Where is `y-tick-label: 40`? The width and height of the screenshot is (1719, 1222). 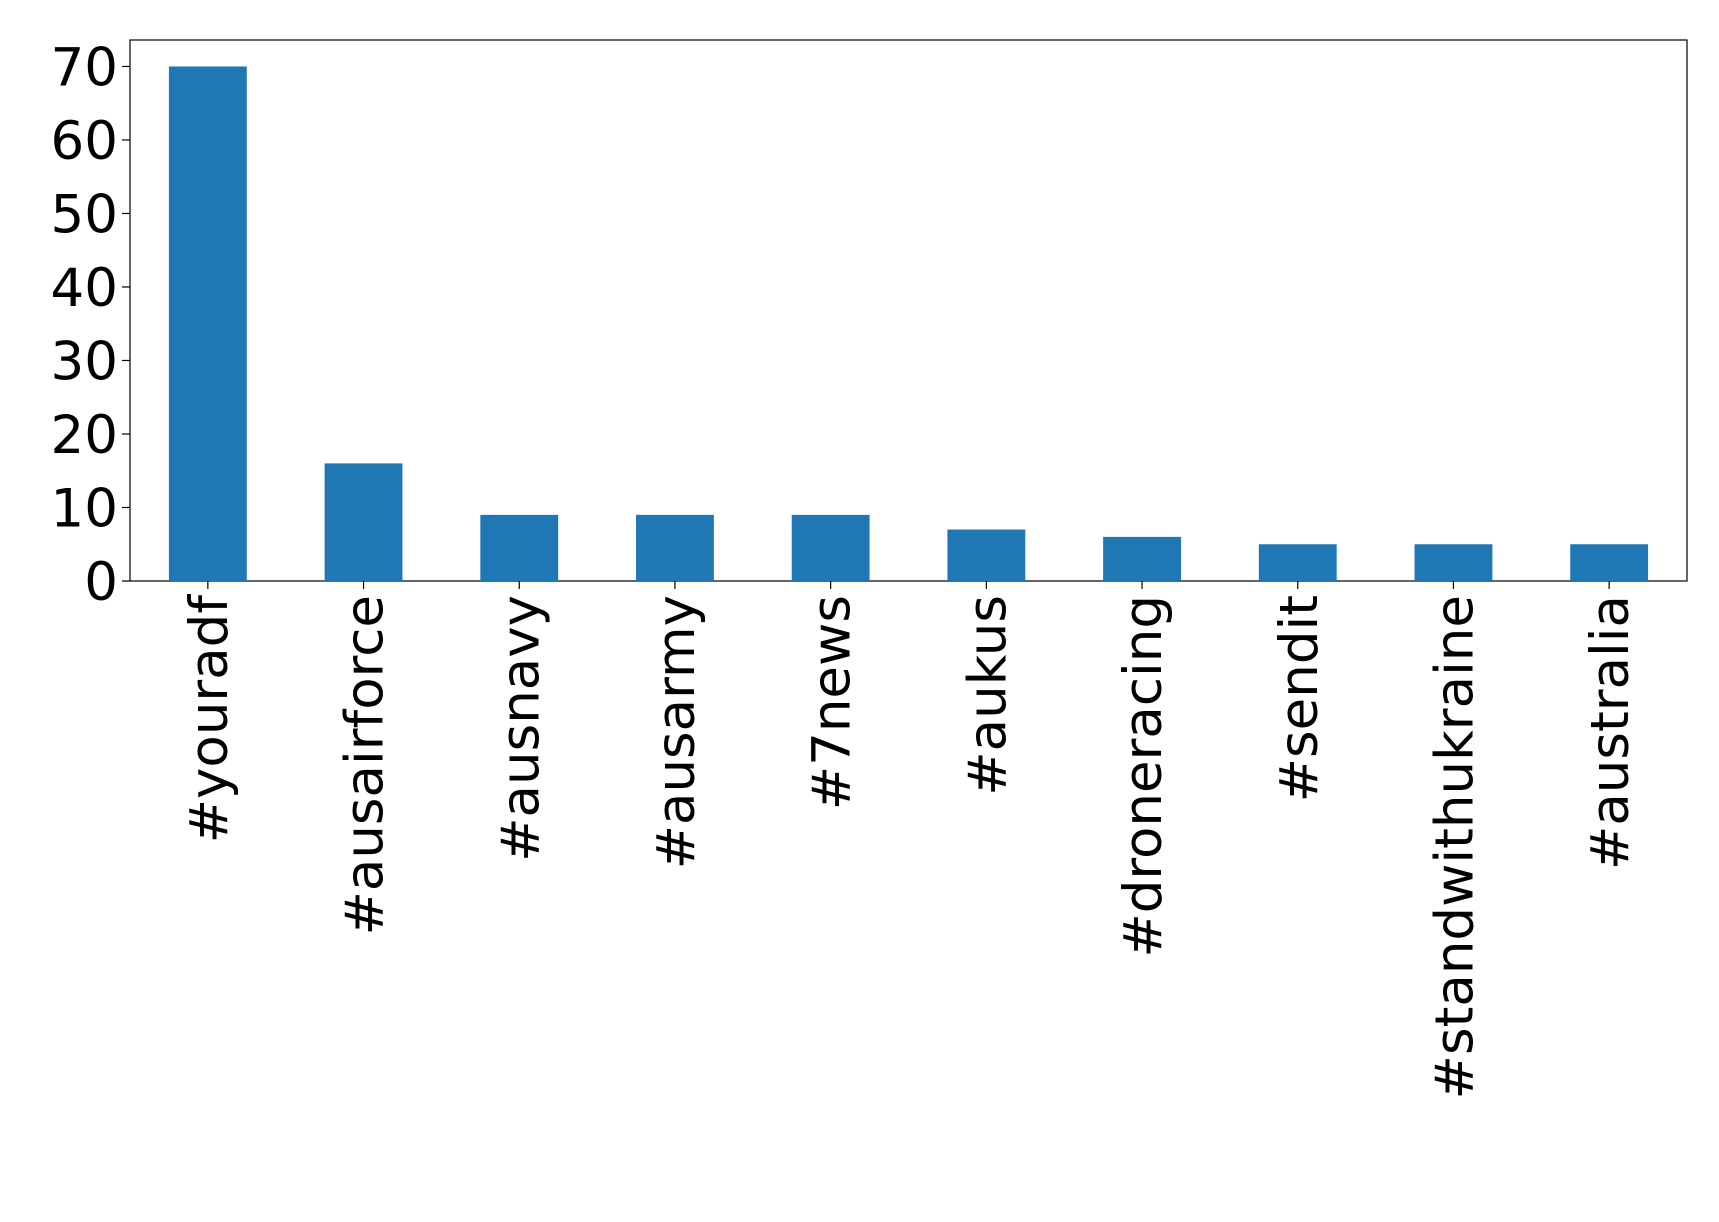
y-tick-label: 40 is located at coordinates (84, 288).